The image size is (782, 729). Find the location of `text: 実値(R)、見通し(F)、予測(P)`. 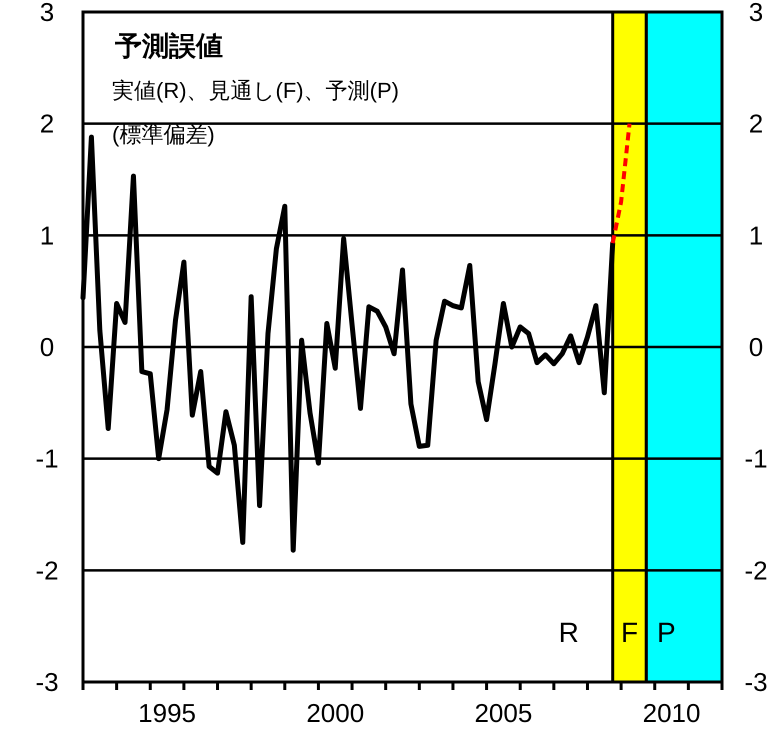

text: 実値(R)、見通し(F)、予測(P) is located at coordinates (255, 90).